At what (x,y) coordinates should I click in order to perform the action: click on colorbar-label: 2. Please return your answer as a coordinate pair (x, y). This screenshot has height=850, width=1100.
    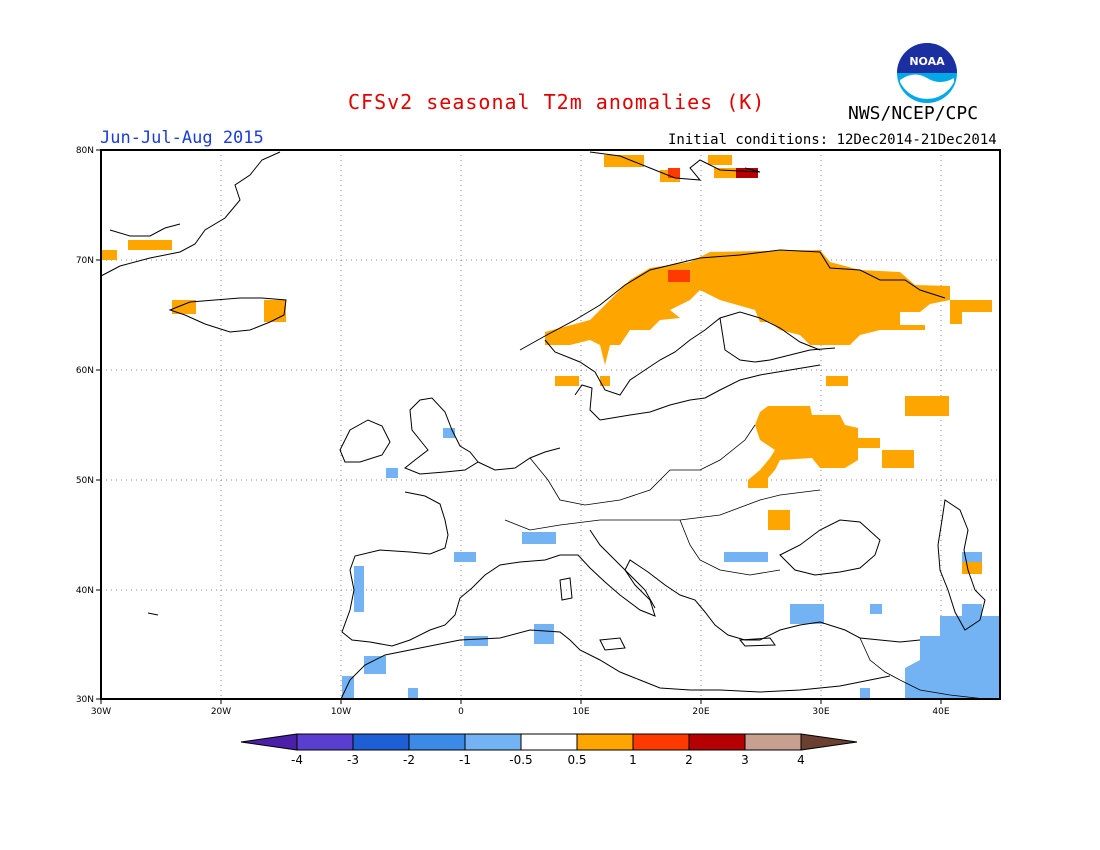
    Looking at the image, I should click on (689, 760).